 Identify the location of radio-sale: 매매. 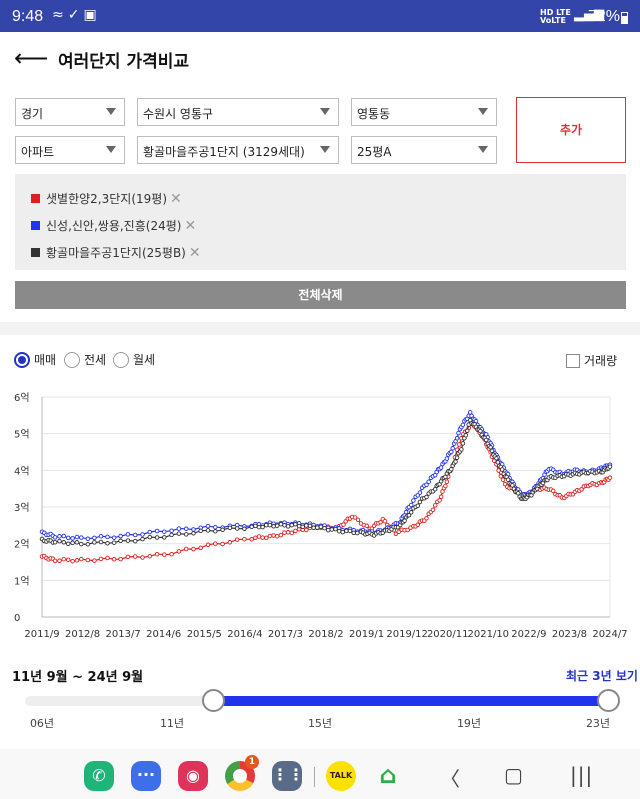
(35, 359).